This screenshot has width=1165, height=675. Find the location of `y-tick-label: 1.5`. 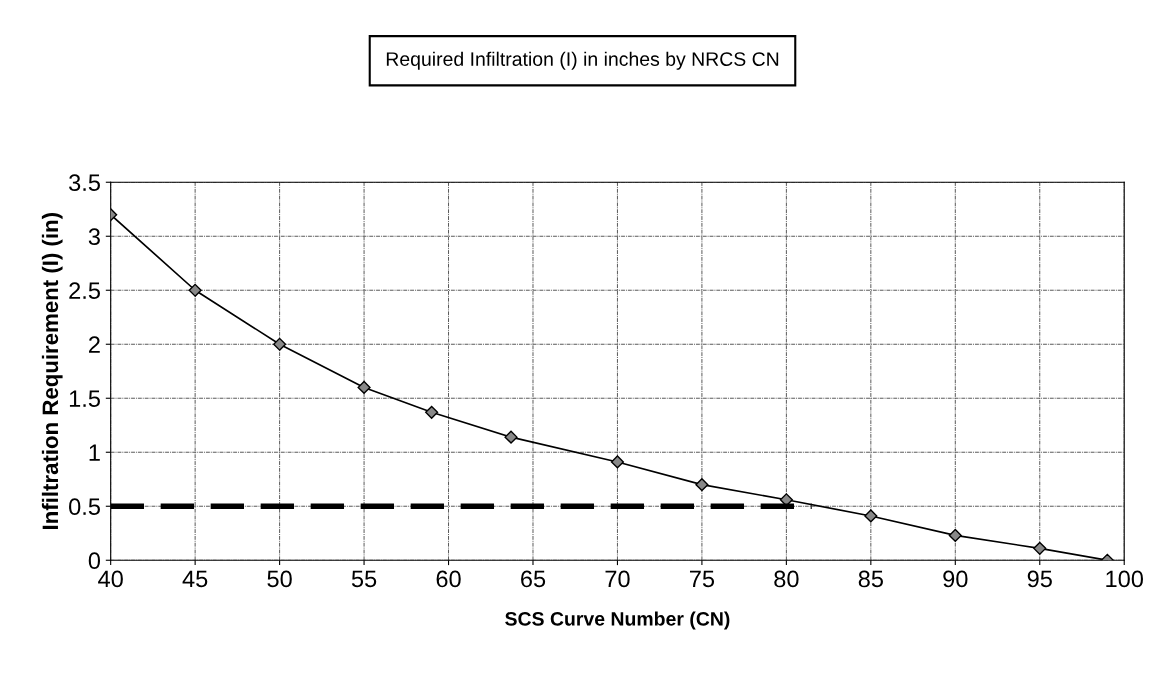

y-tick-label: 1.5 is located at coordinates (84, 399).